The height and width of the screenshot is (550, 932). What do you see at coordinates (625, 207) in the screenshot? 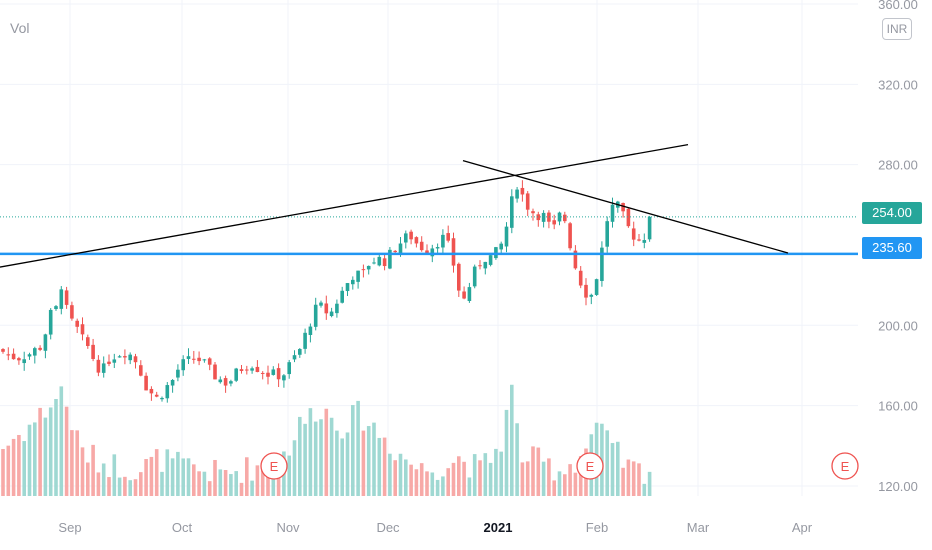
I see `falling-trendline` at bounding box center [625, 207].